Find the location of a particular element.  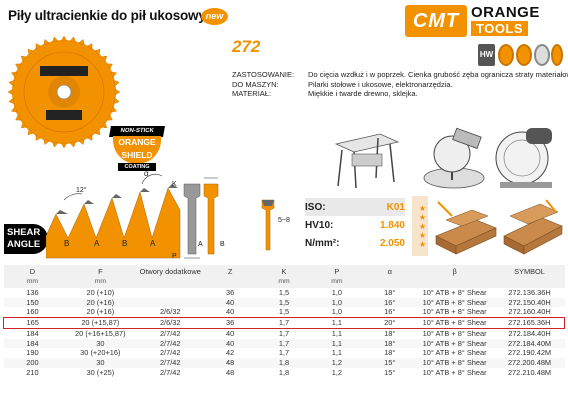

logo-orange: ORANGE is located at coordinates (505, 12).